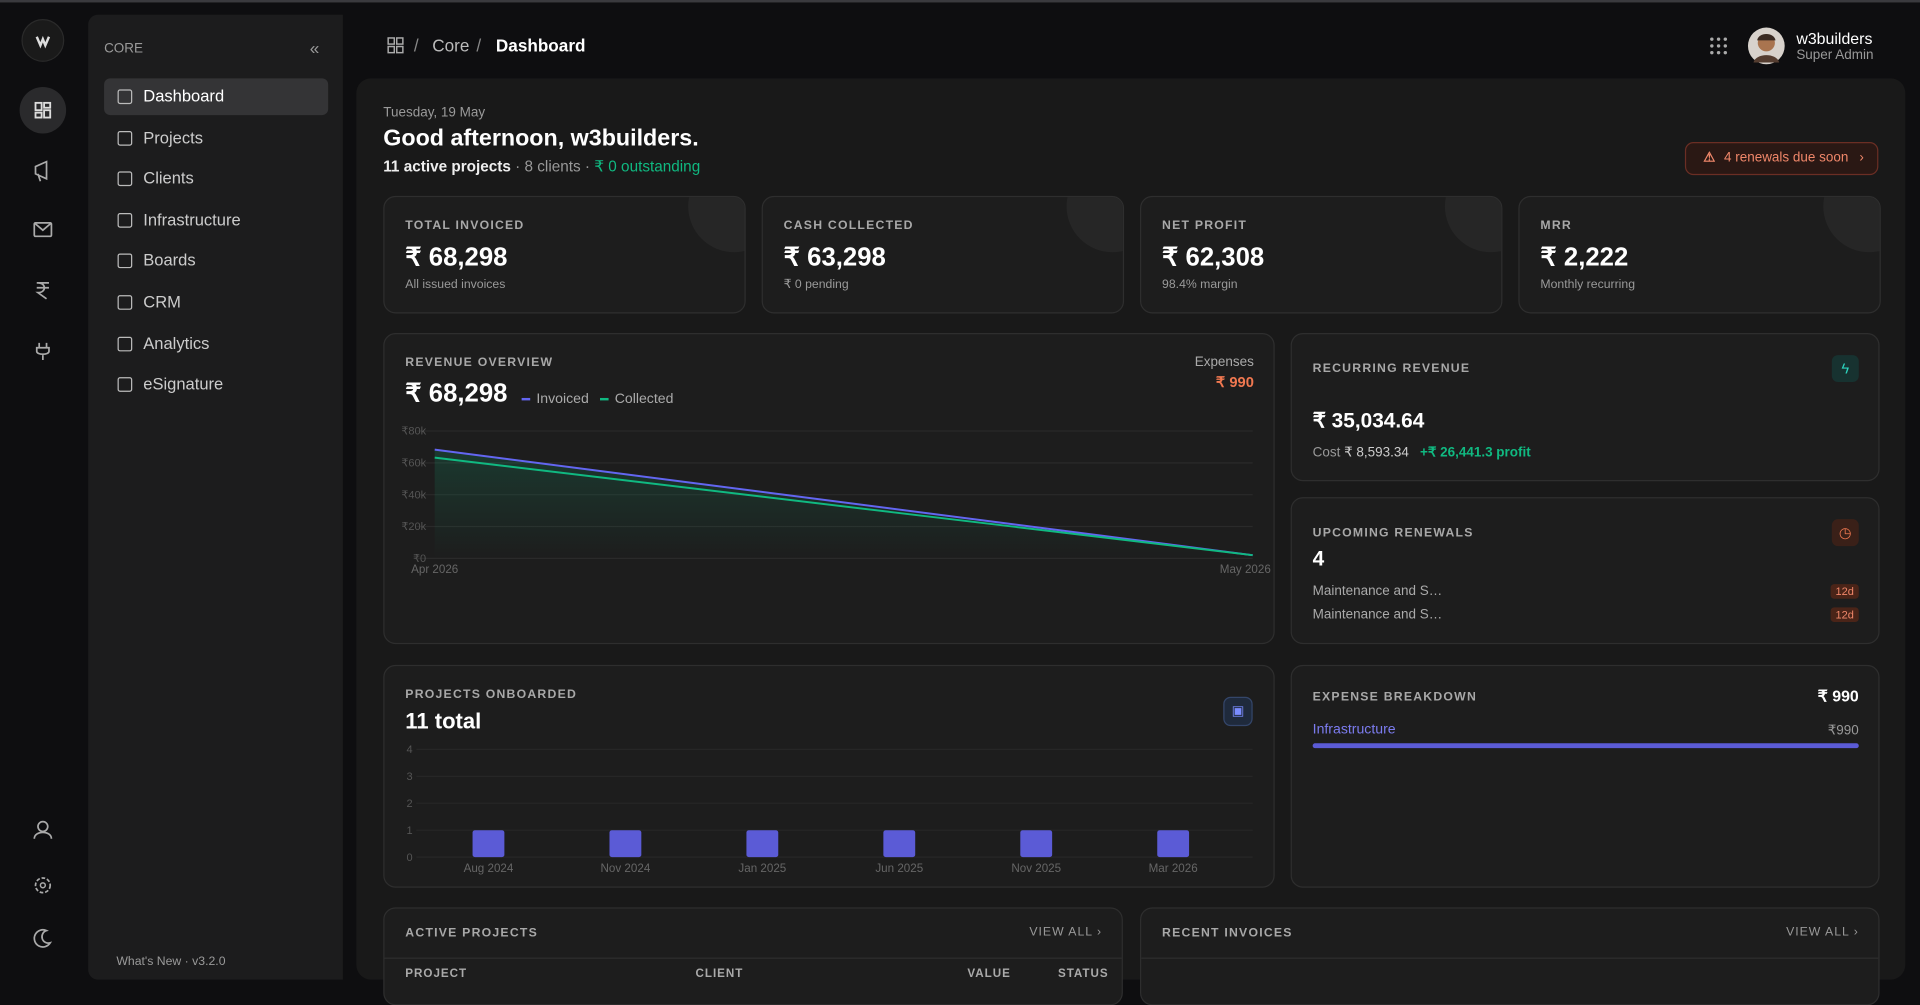  I want to click on card-title: REVENUE OVERVIEW, so click(479, 363).